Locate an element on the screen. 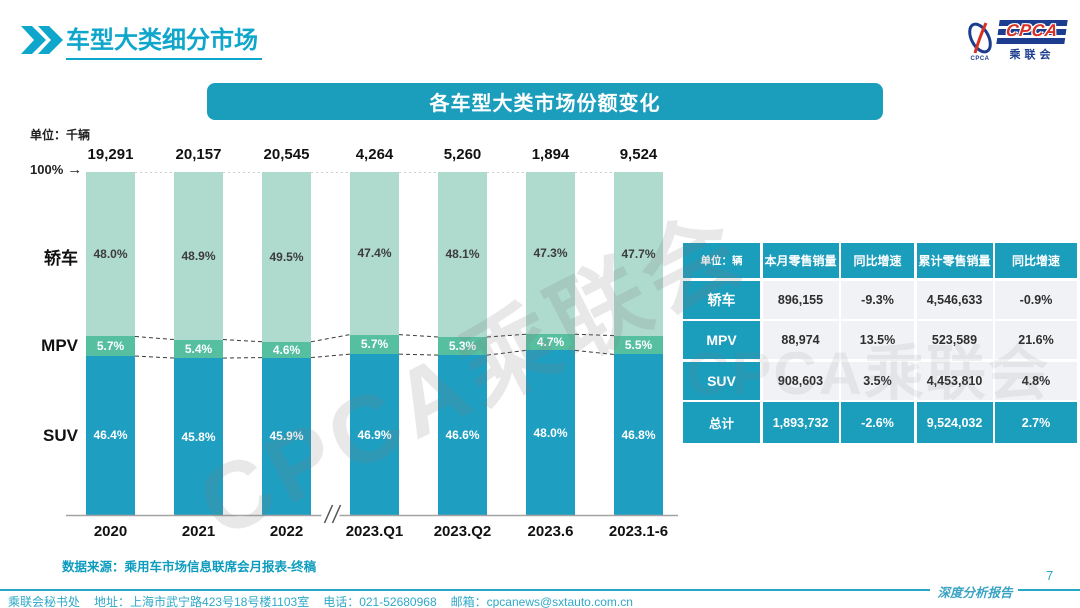 The image size is (1080, 608). segment-MPV: 5.3% is located at coordinates (462, 346).